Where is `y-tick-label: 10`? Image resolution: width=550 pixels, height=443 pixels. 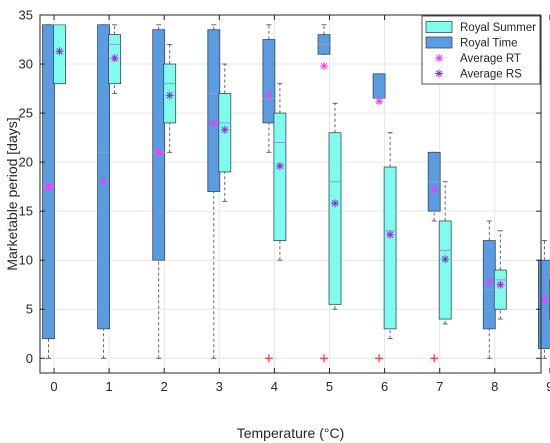
y-tick-label: 10 is located at coordinates (26, 260).